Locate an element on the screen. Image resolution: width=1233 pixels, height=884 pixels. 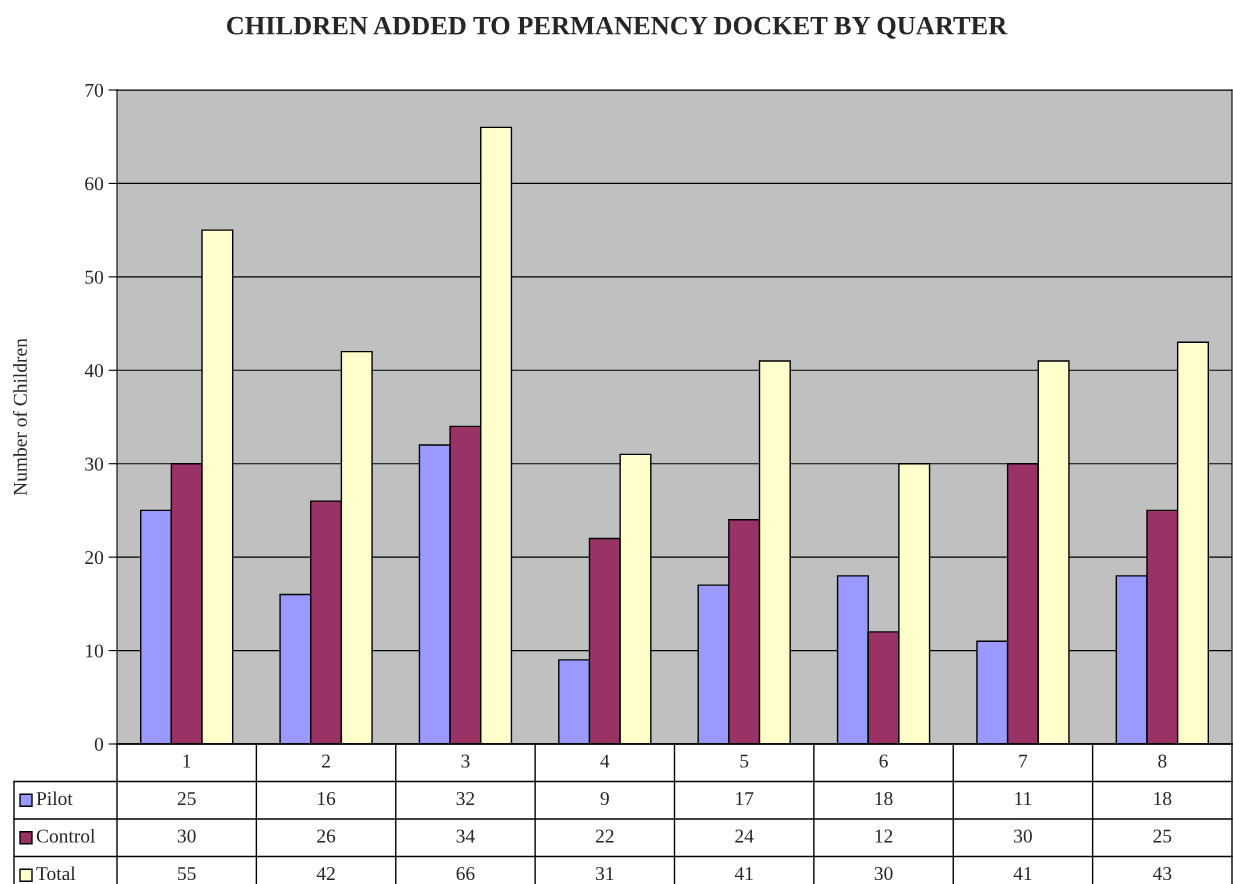
data-label: 43 is located at coordinates (1162, 874).